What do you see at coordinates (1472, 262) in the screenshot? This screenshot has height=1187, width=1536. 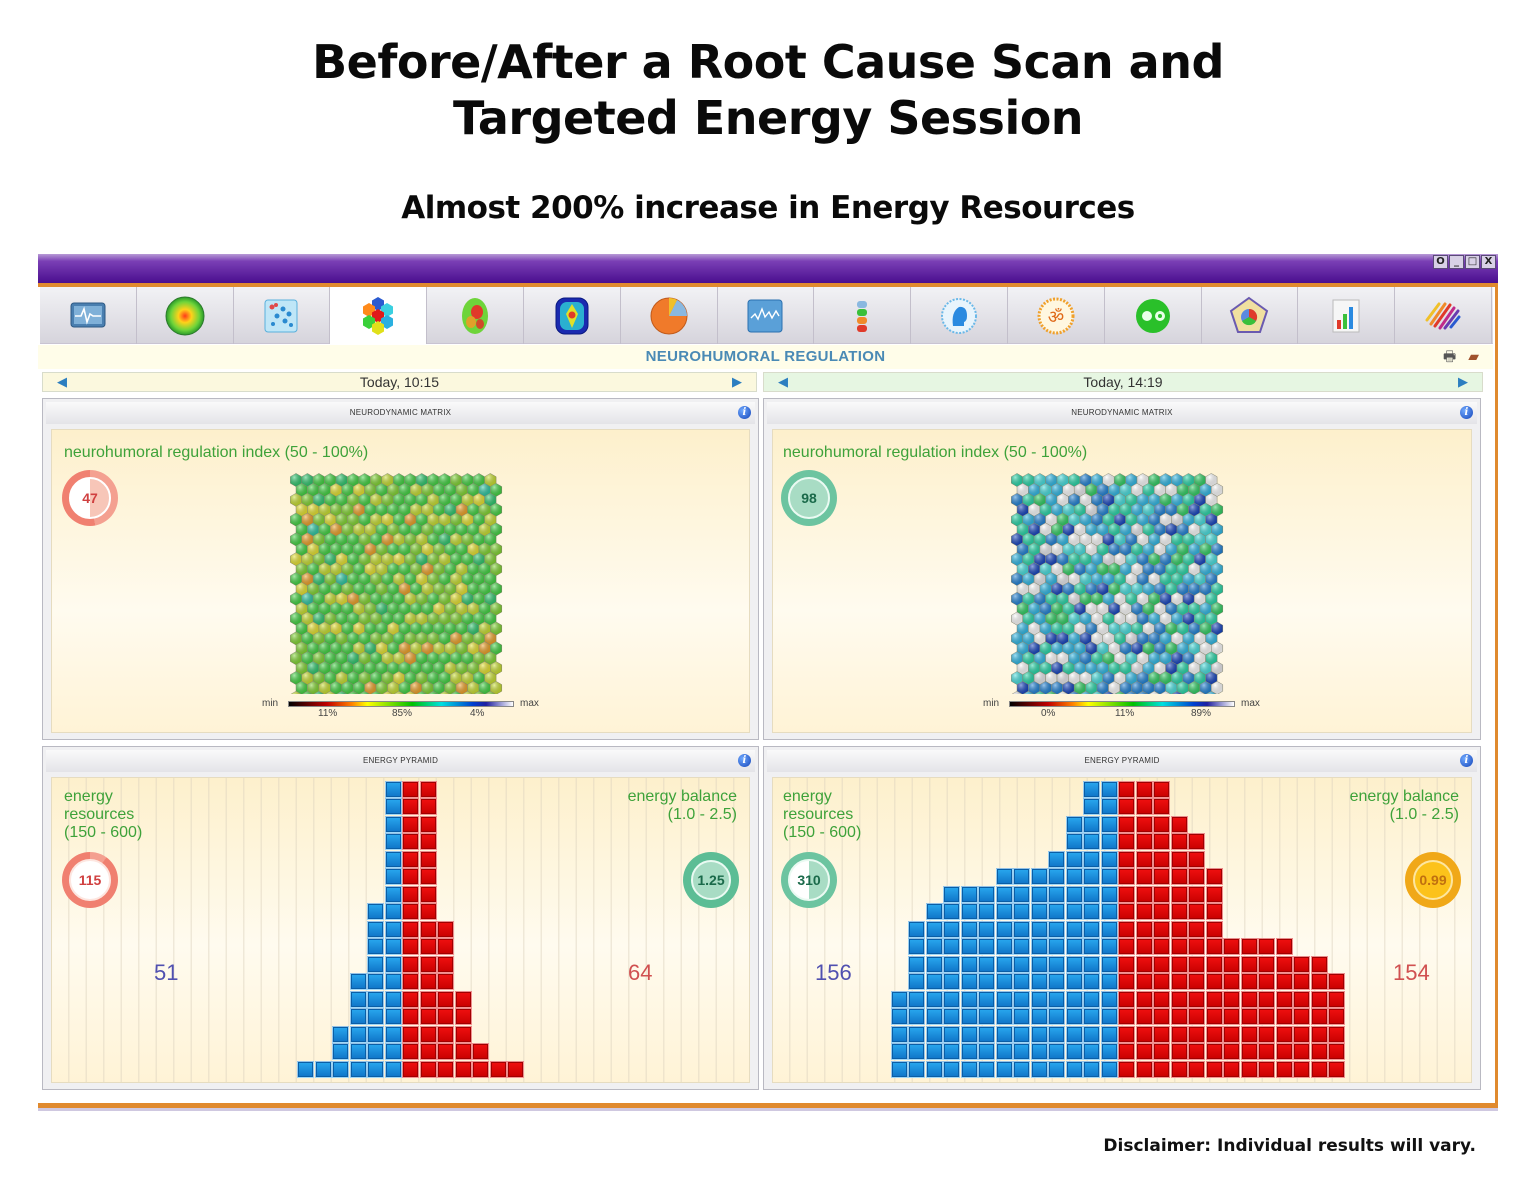 I see `maximize-button: □` at bounding box center [1472, 262].